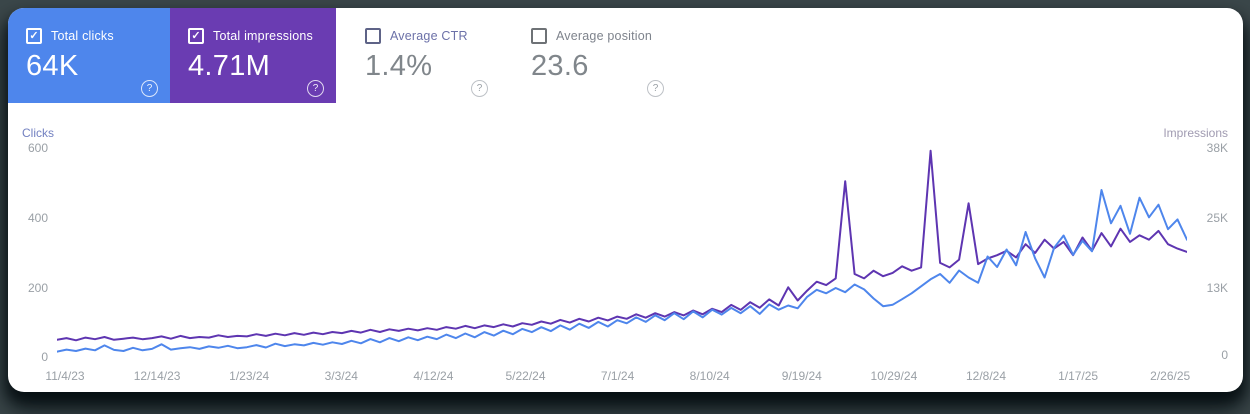 This screenshot has width=1250, height=414. I want to click on y-tick-left: 400, so click(37, 218).